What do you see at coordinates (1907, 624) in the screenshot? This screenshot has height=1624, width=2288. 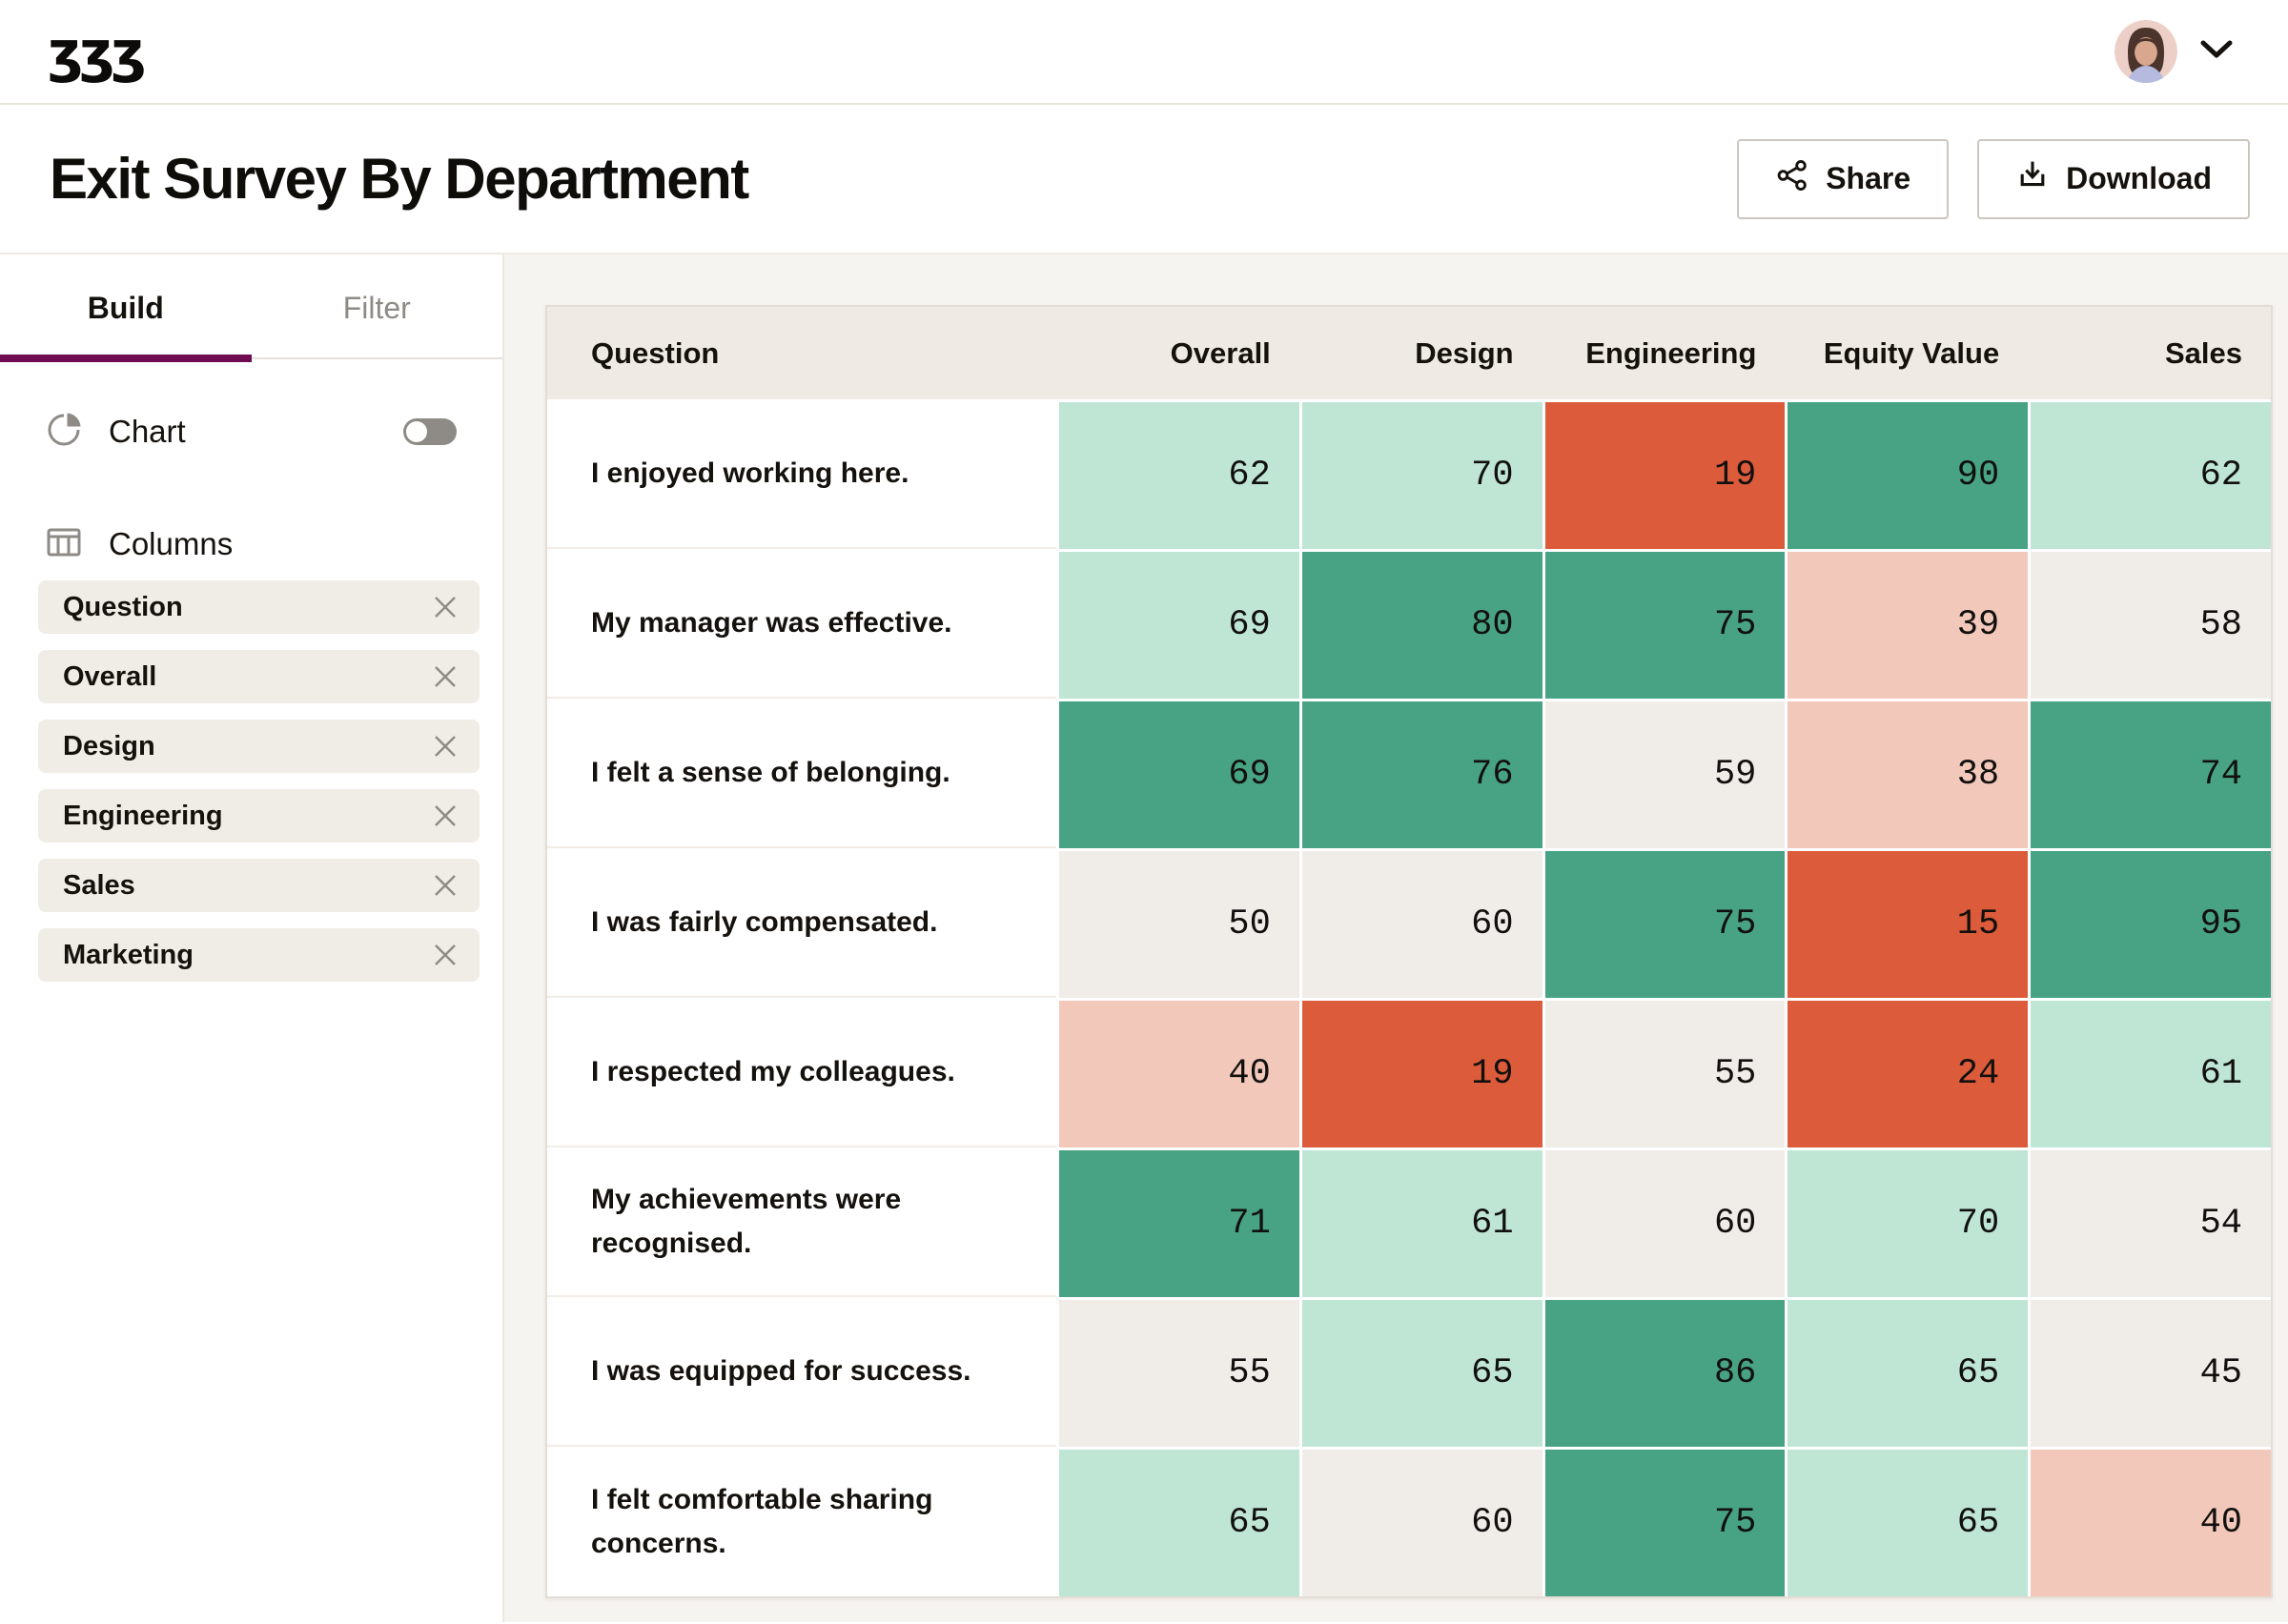 I see `score-cell: 39` at bounding box center [1907, 624].